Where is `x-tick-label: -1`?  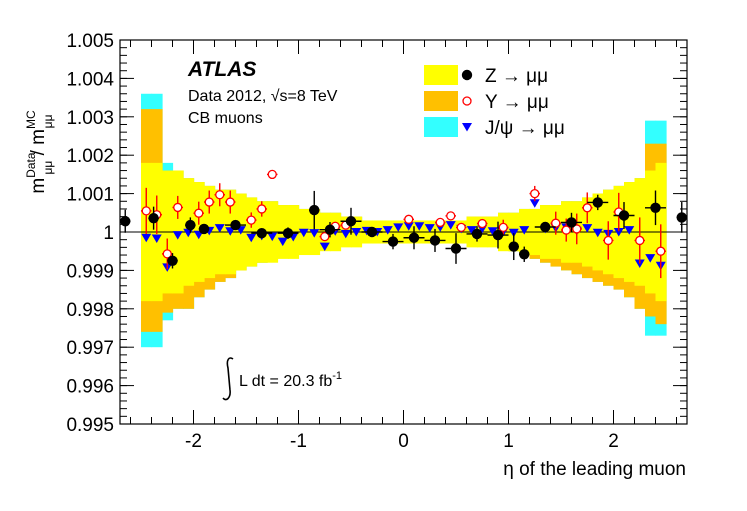 x-tick-label: -1 is located at coordinates (298, 441).